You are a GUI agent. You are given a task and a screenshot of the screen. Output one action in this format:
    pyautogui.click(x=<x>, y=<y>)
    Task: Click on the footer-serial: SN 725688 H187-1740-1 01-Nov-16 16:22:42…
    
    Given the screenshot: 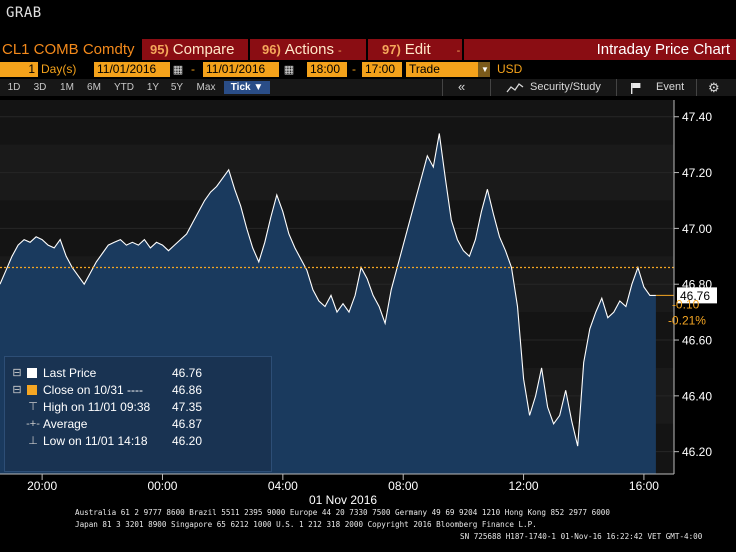 What is the action you would take?
    pyautogui.click(x=581, y=536)
    